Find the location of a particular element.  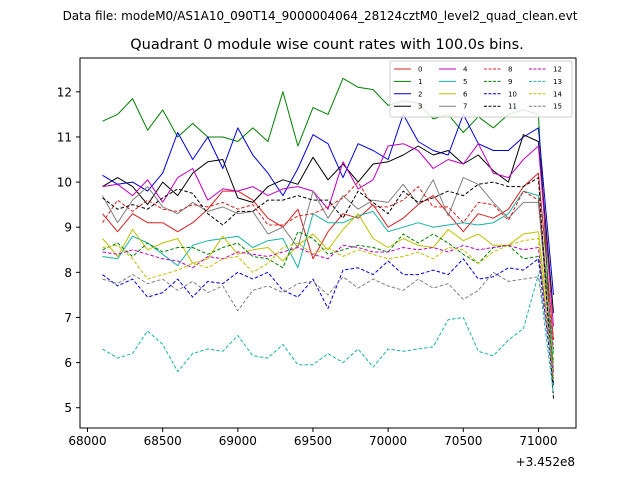

y-tick-label: 8 is located at coordinates (68, 273).